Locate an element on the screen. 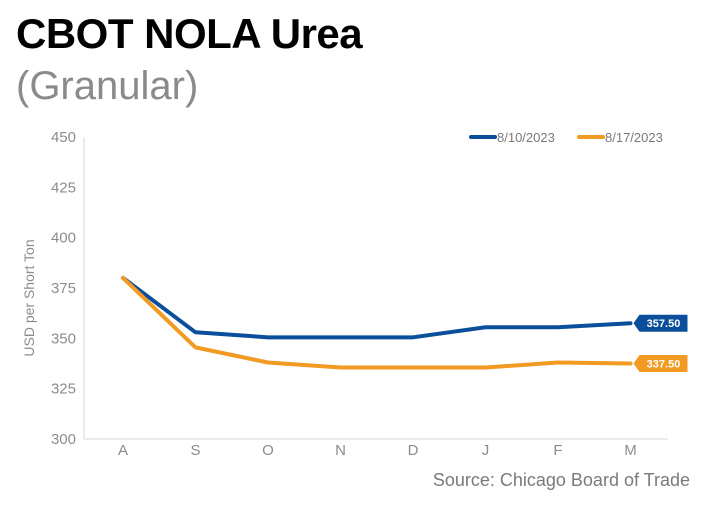 This screenshot has width=713, height=508. end-value-label-1: 337.50 is located at coordinates (660, 363).